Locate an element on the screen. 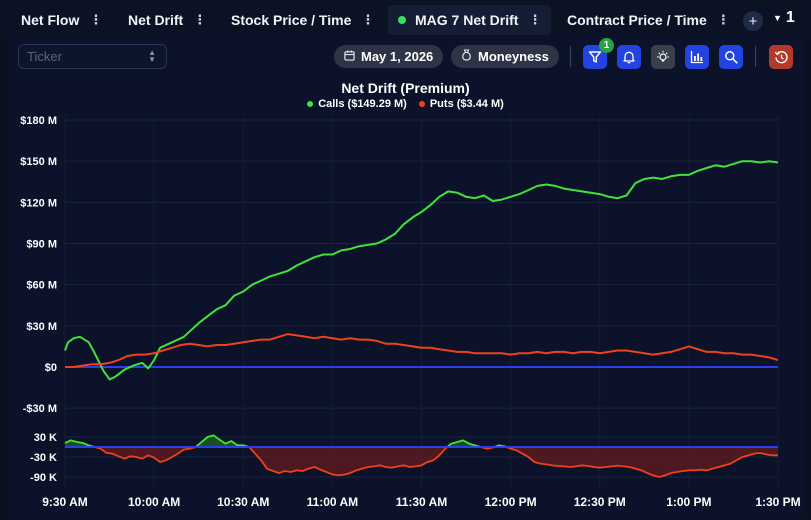  y-tick-label: 30 K is located at coordinates (45, 438).